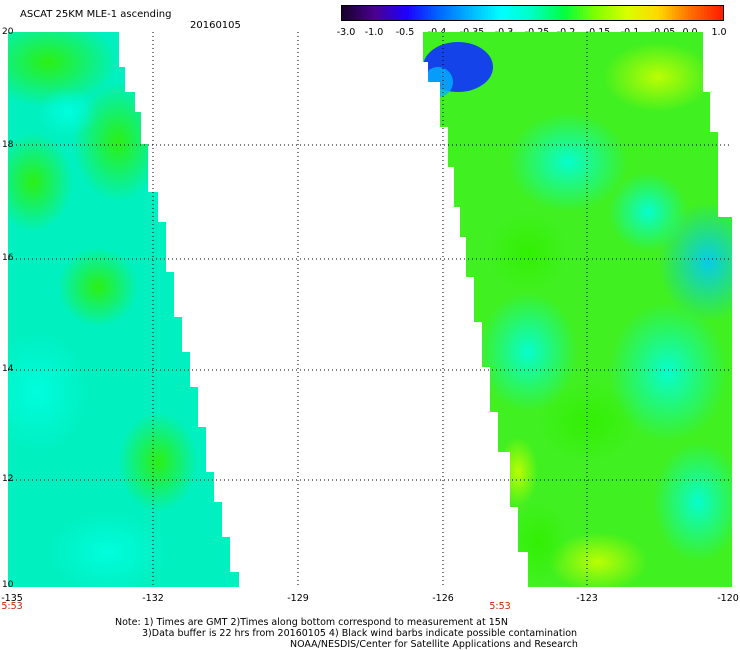 This screenshot has width=740, height=650. Describe the element at coordinates (215, 25) in the screenshot. I see `map-date: 20160105` at that location.